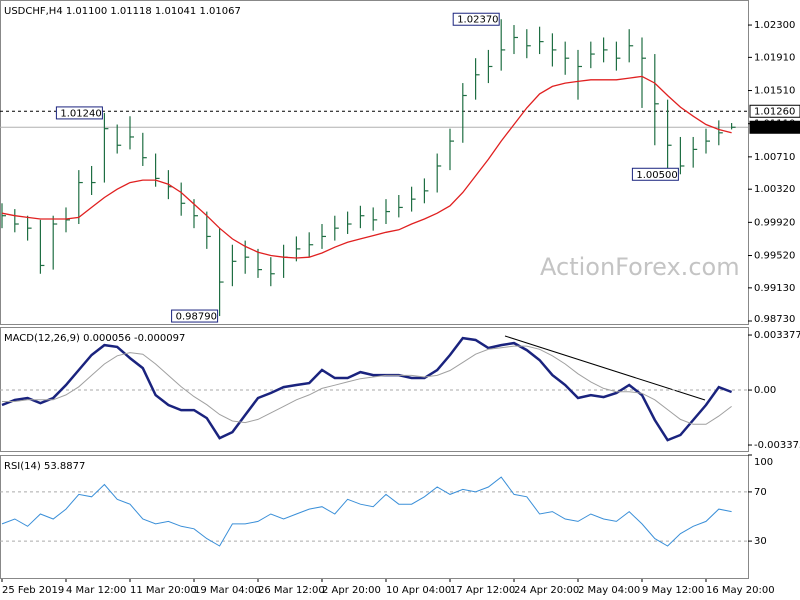 This screenshot has height=600, width=800. I want to click on level-label: 1.01067, so click(774, 127).